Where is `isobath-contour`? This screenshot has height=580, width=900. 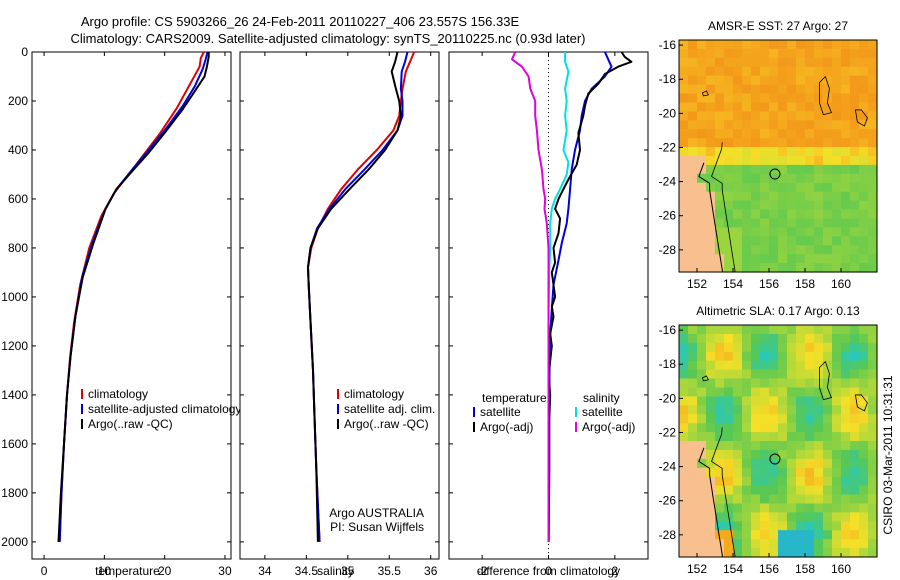
isobath-contour is located at coordinates (723, 492).